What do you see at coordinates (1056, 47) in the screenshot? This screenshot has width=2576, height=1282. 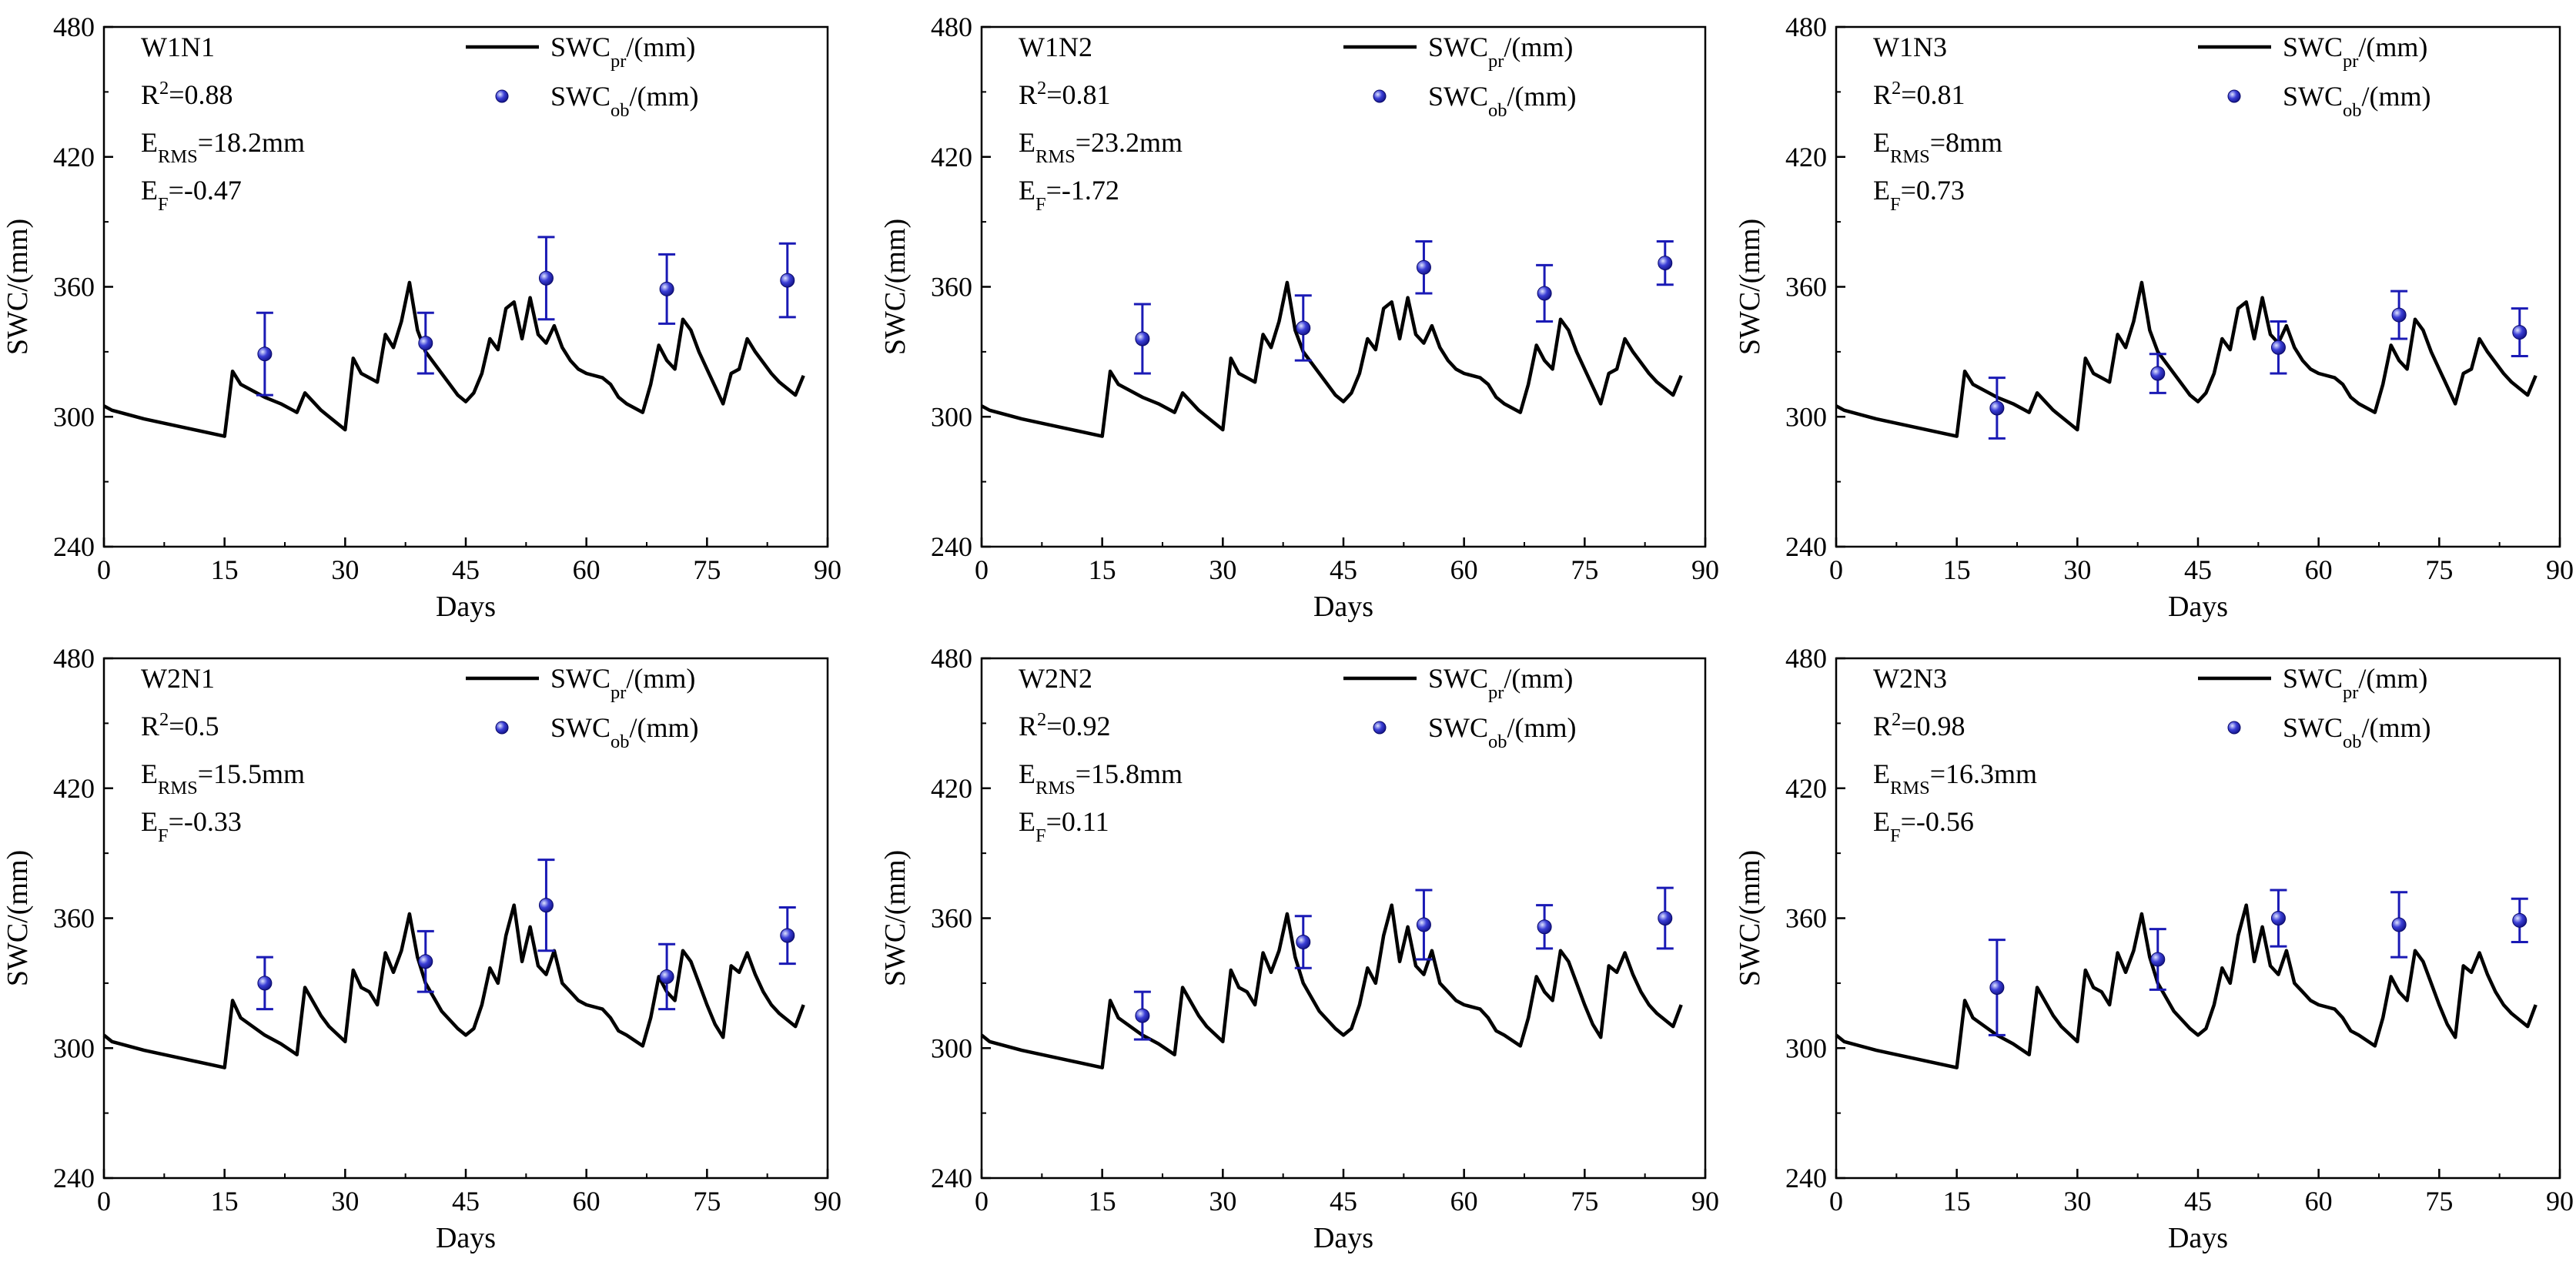 I see `panel-label: W1N2` at bounding box center [1056, 47].